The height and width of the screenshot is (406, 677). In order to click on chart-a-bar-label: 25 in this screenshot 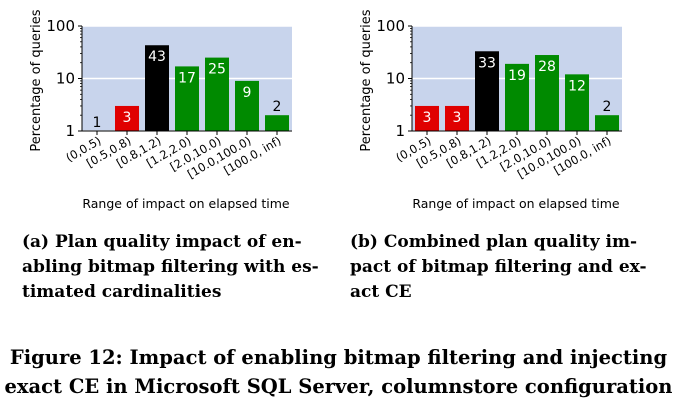, I will do `click(217, 70)`.